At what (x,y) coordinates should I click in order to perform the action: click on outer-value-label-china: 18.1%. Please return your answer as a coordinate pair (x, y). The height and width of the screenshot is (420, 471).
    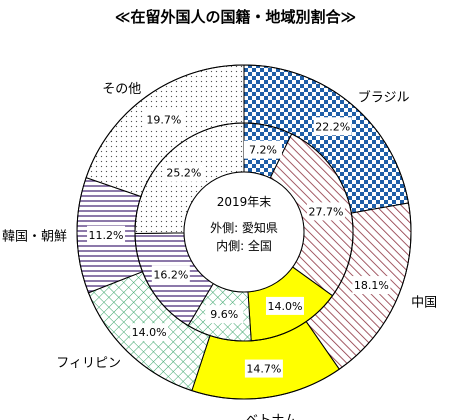
    Looking at the image, I should click on (371, 285).